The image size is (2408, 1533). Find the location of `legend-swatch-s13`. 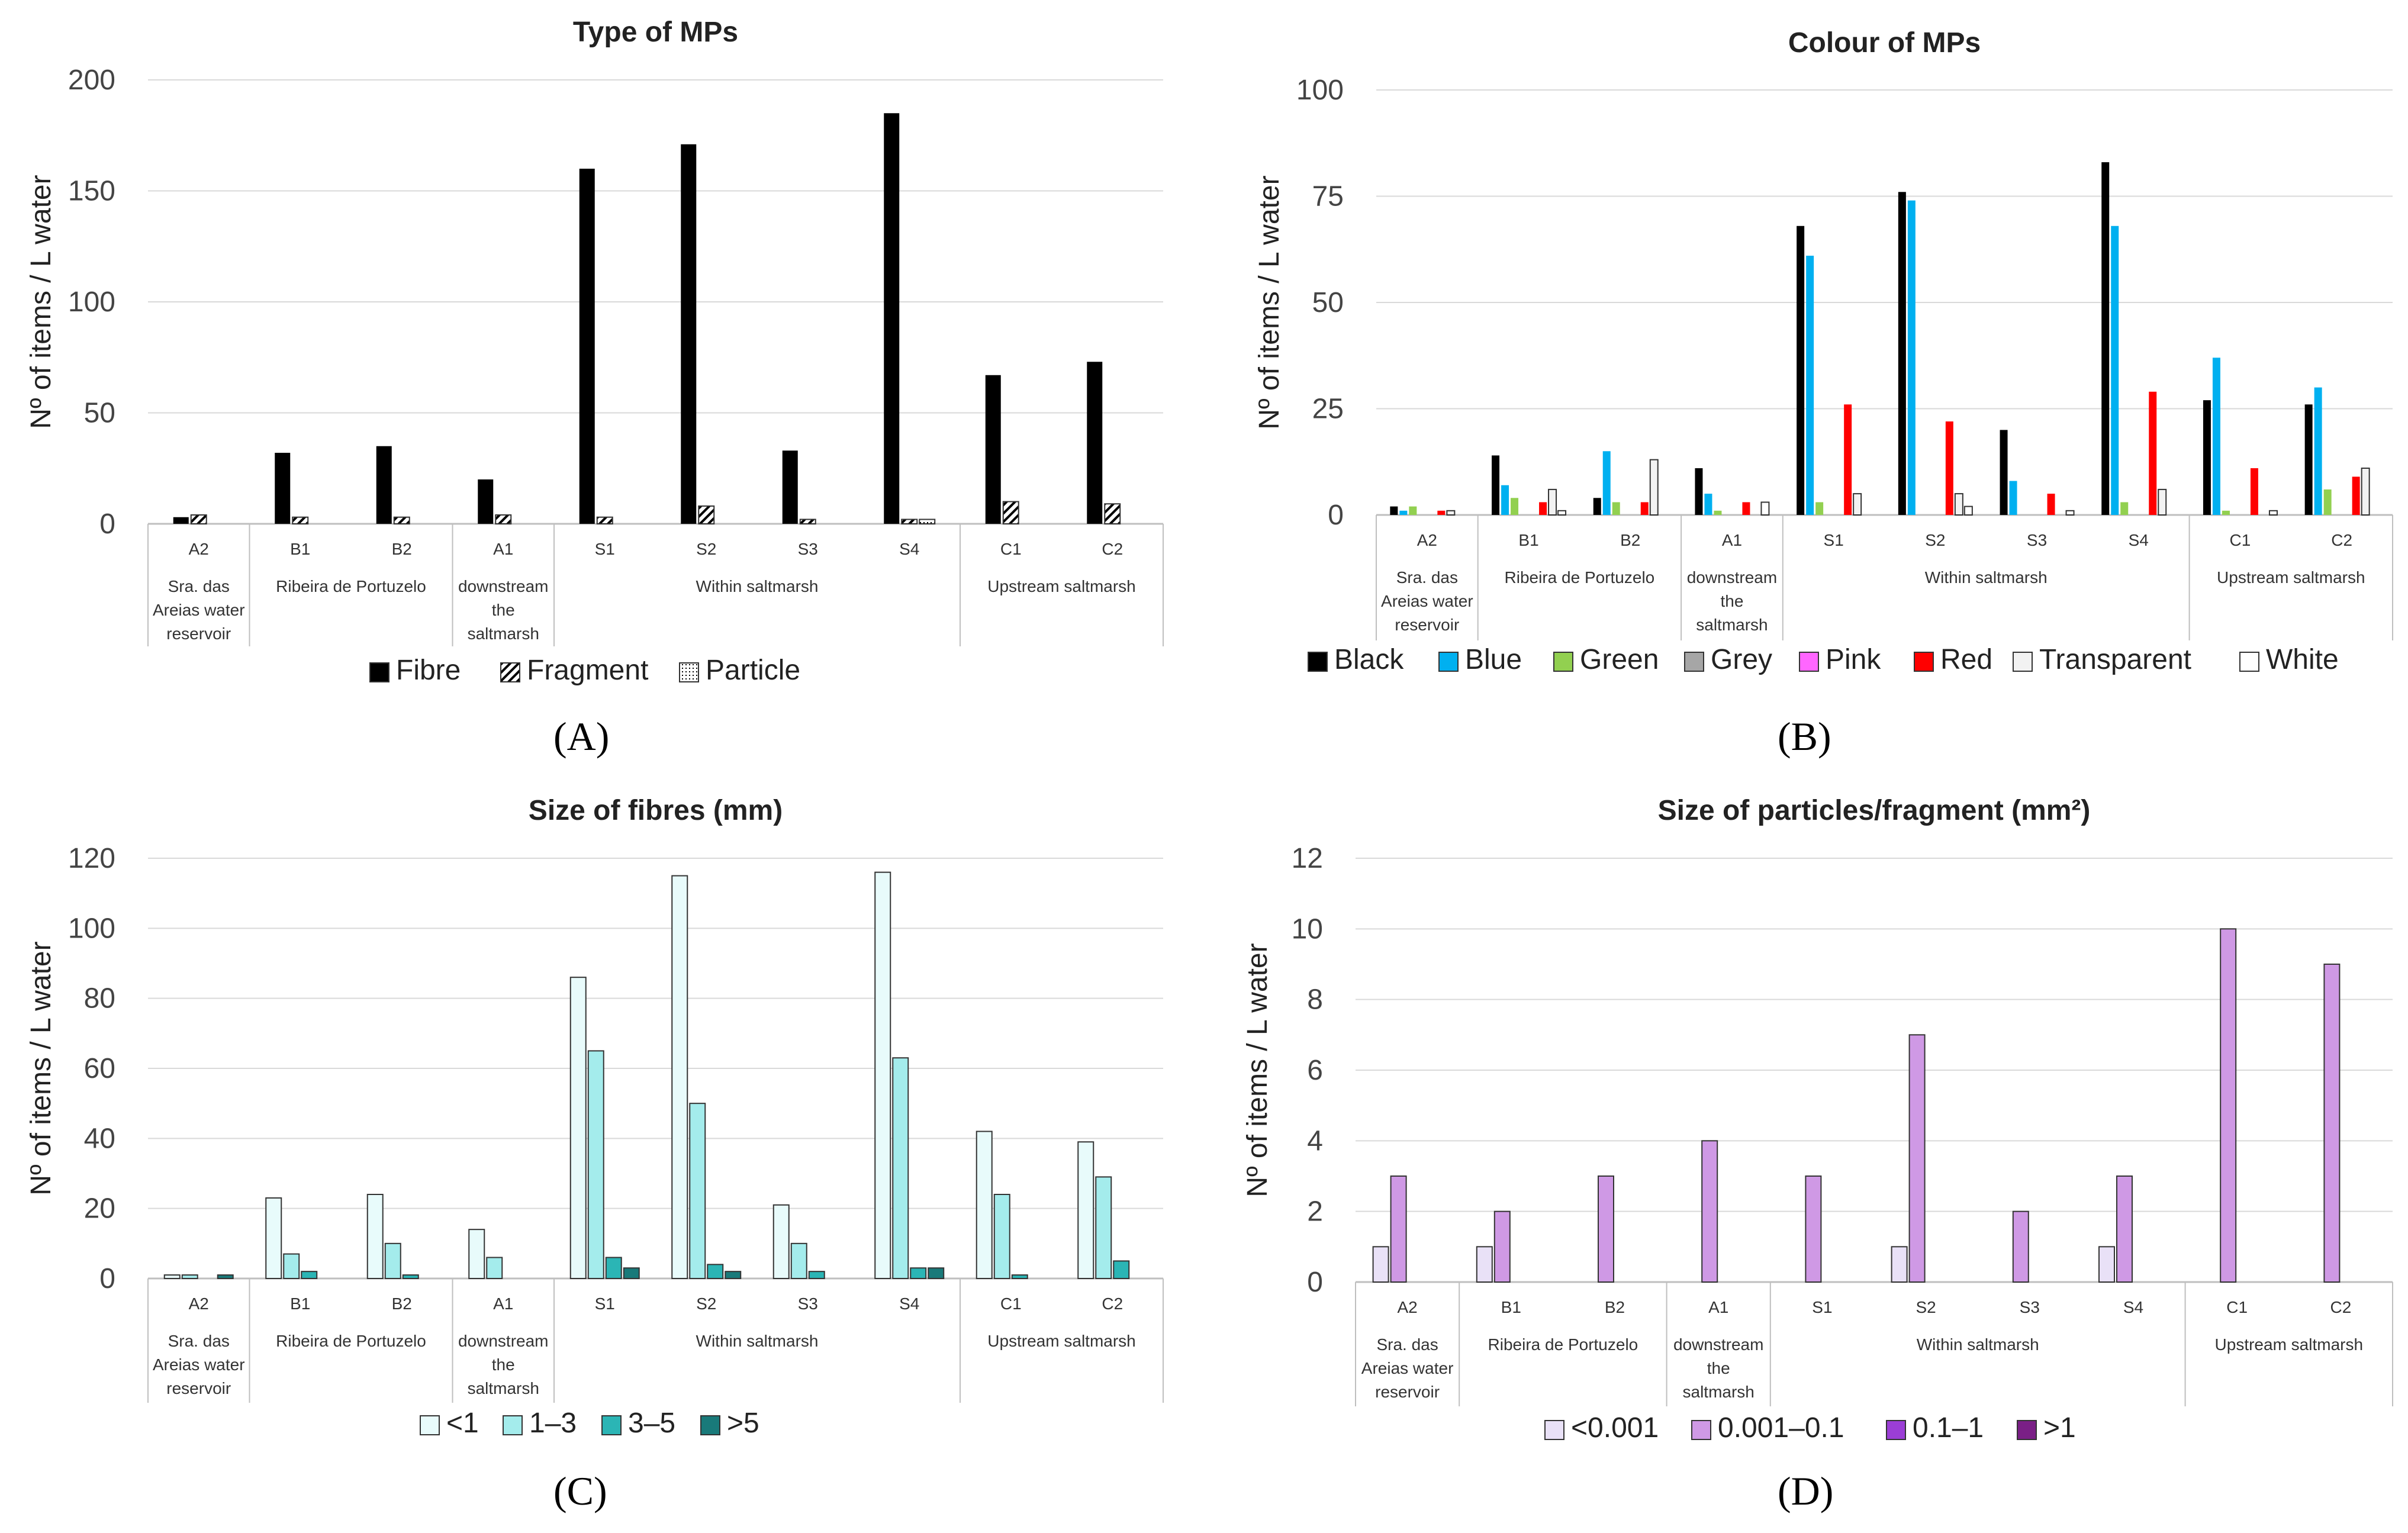

legend-swatch-s13 is located at coordinates (513, 1425).